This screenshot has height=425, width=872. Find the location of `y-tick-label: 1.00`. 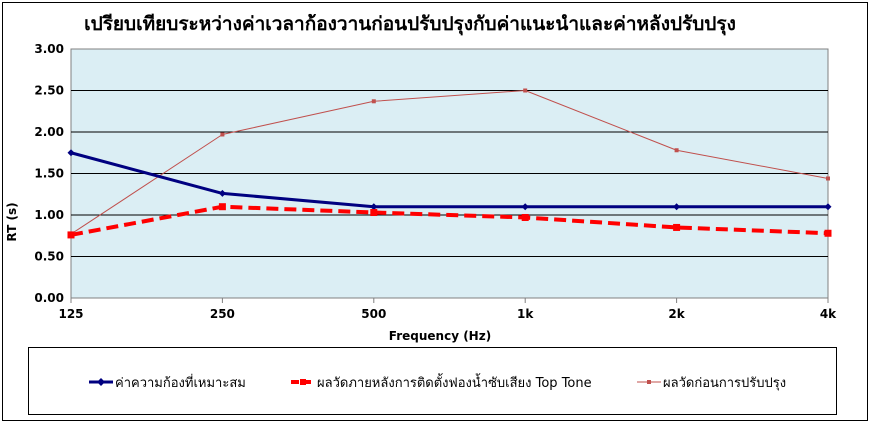

y-tick-label: 1.00 is located at coordinates (49, 215).